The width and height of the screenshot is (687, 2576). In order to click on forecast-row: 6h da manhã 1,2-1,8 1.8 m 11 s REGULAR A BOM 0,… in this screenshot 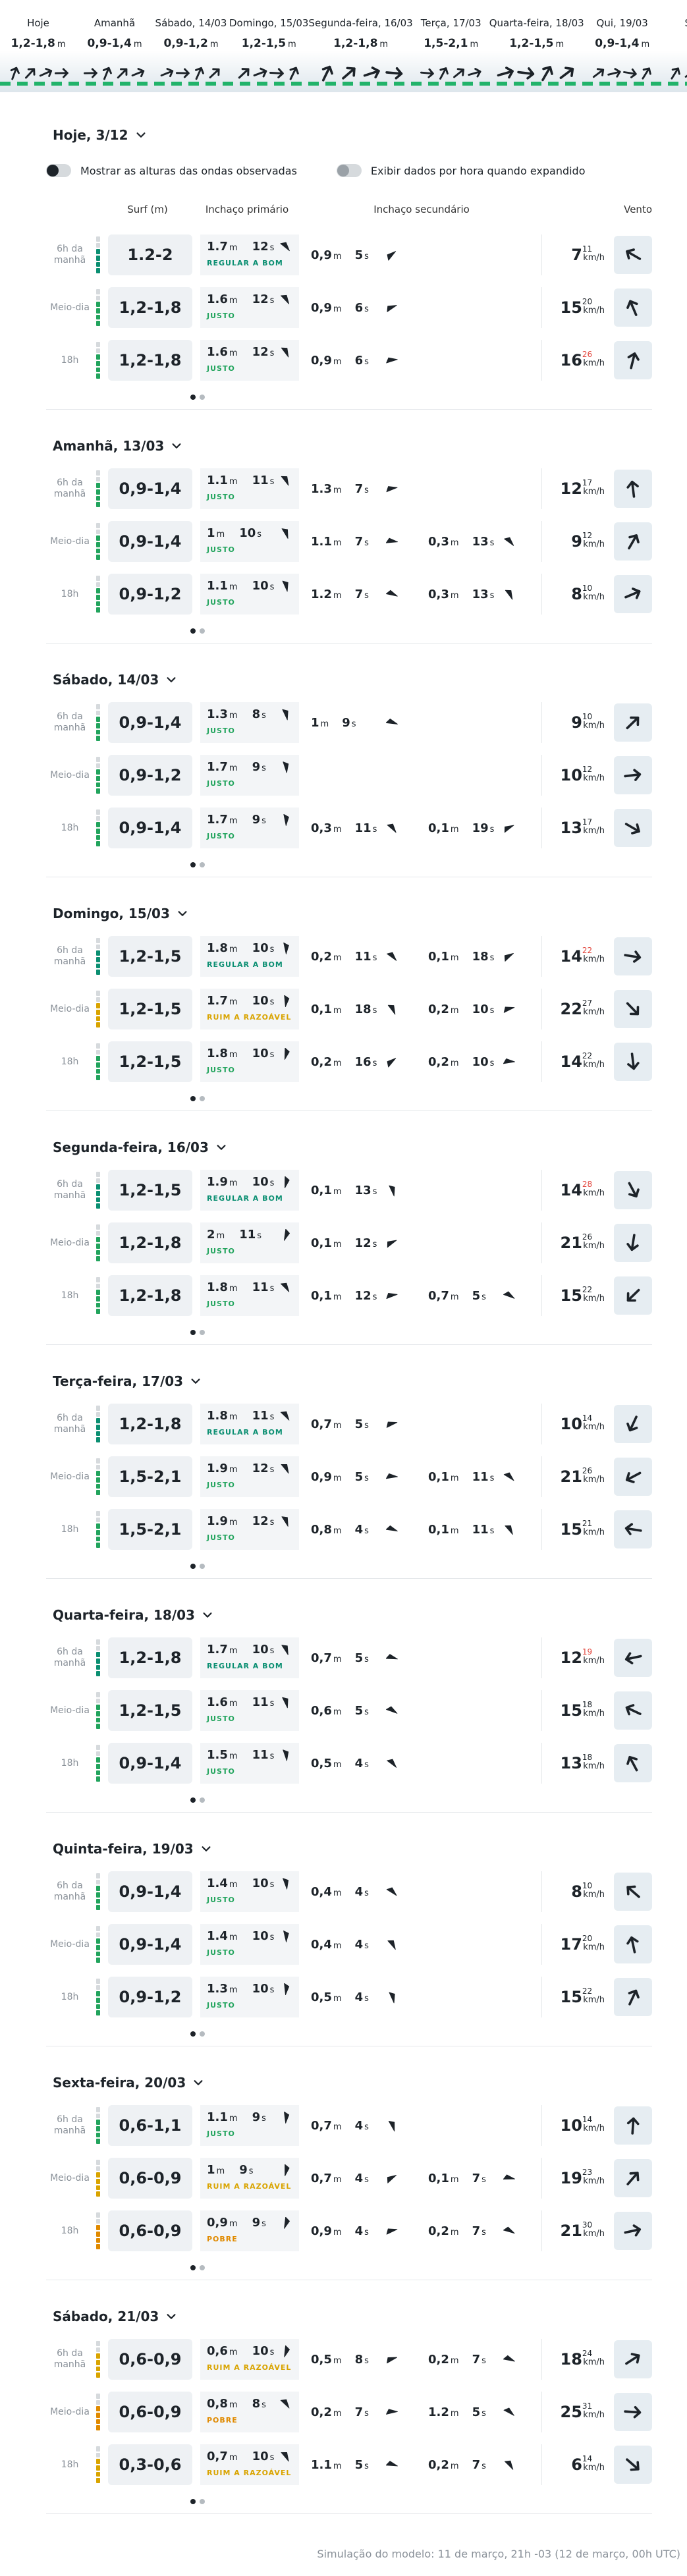, I will do `click(349, 1424)`.